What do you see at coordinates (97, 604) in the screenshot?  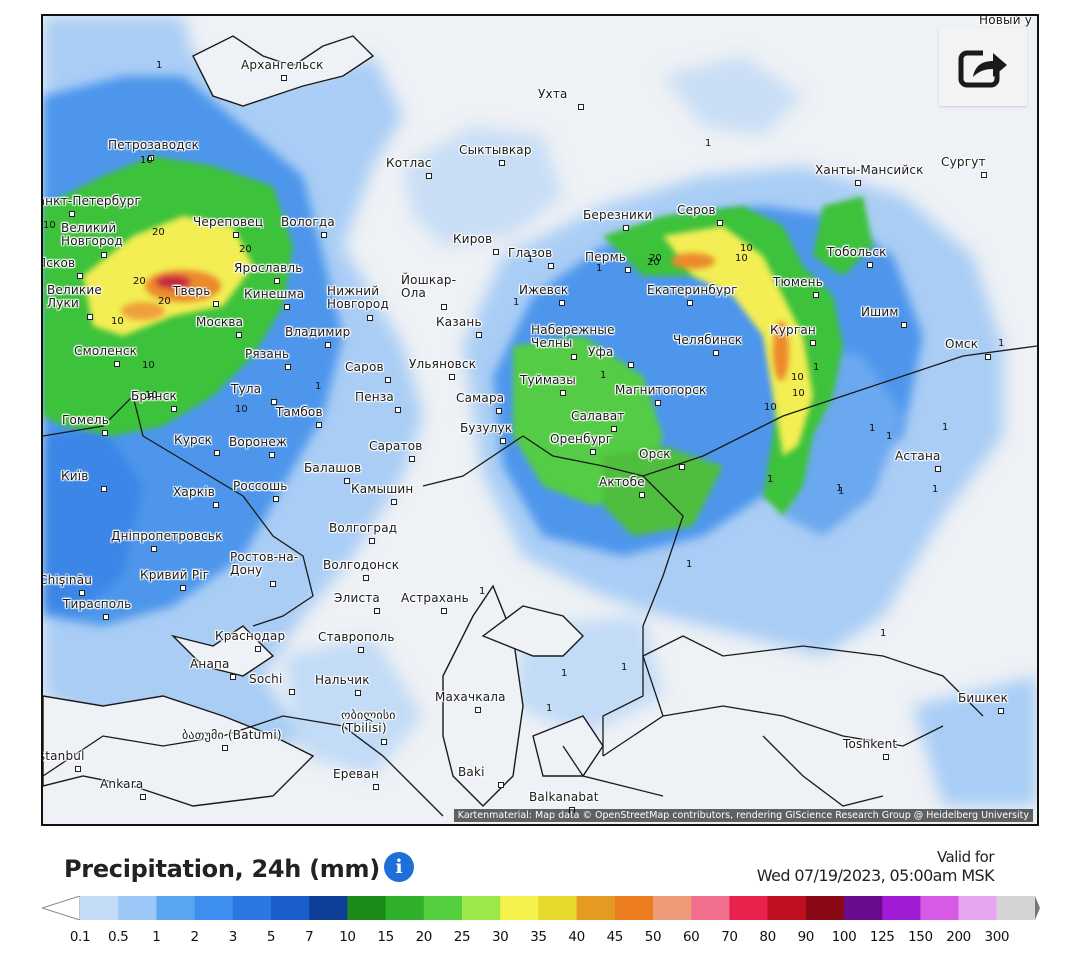 I see `city-label: Тирасполь` at bounding box center [97, 604].